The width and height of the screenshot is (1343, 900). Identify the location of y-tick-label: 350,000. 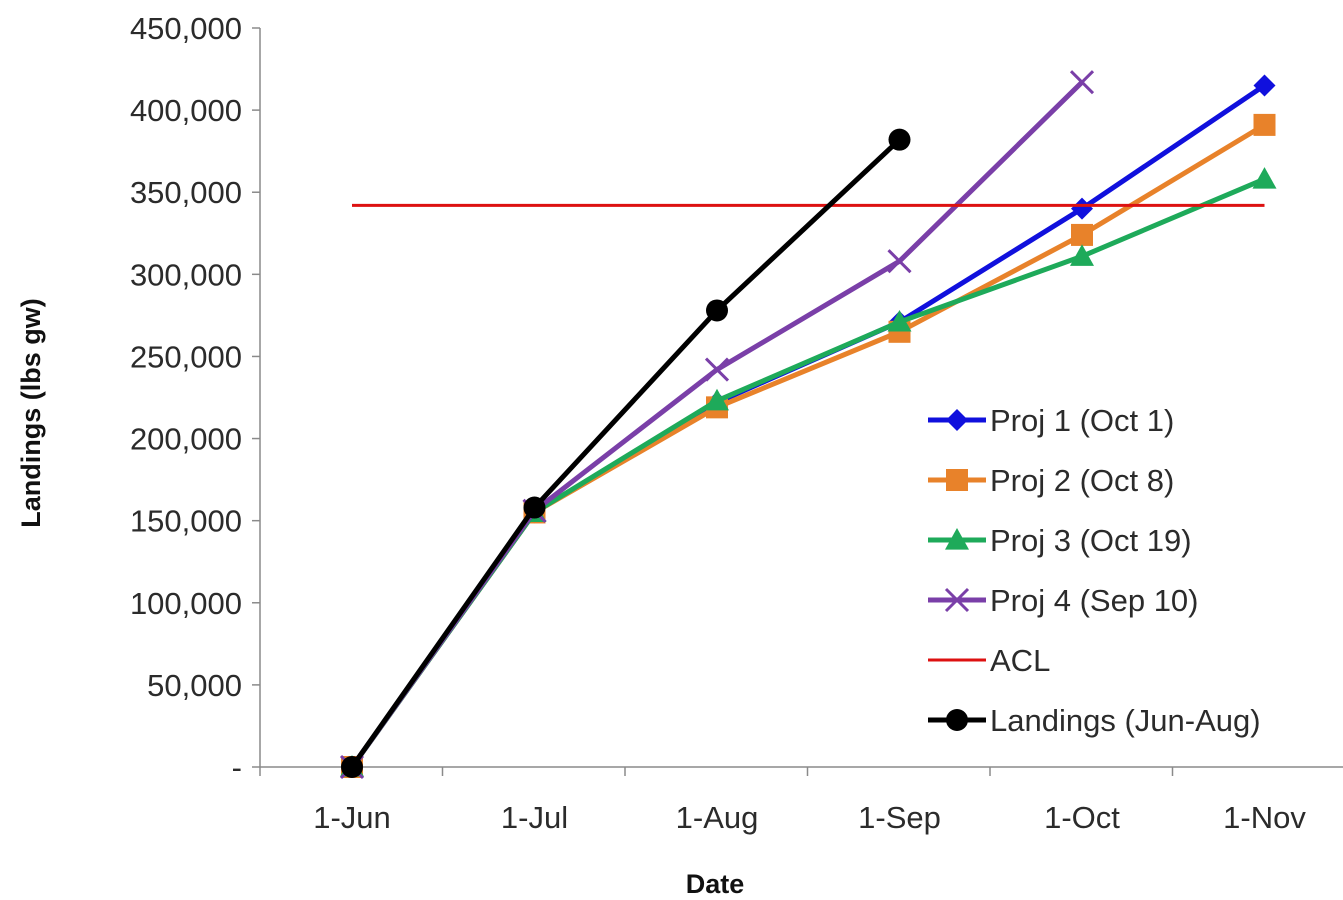
(186, 192).